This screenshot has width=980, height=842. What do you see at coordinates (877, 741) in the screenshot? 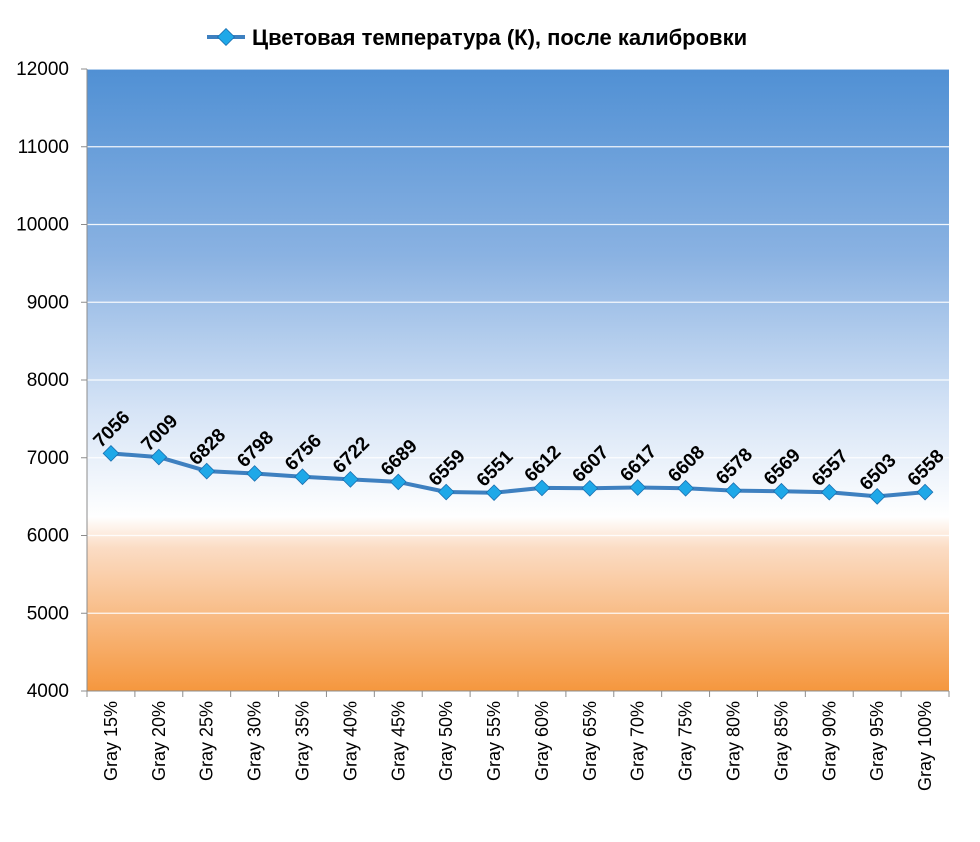
I see `x-tick-label: Gray 95%` at bounding box center [877, 741].